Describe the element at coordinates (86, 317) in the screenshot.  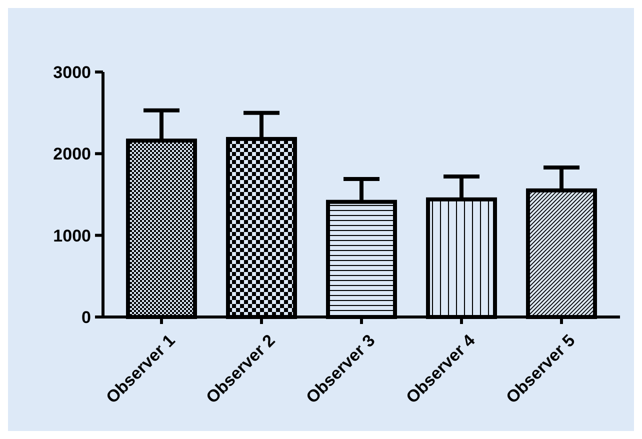
I see `y-tick-label: 0` at that location.